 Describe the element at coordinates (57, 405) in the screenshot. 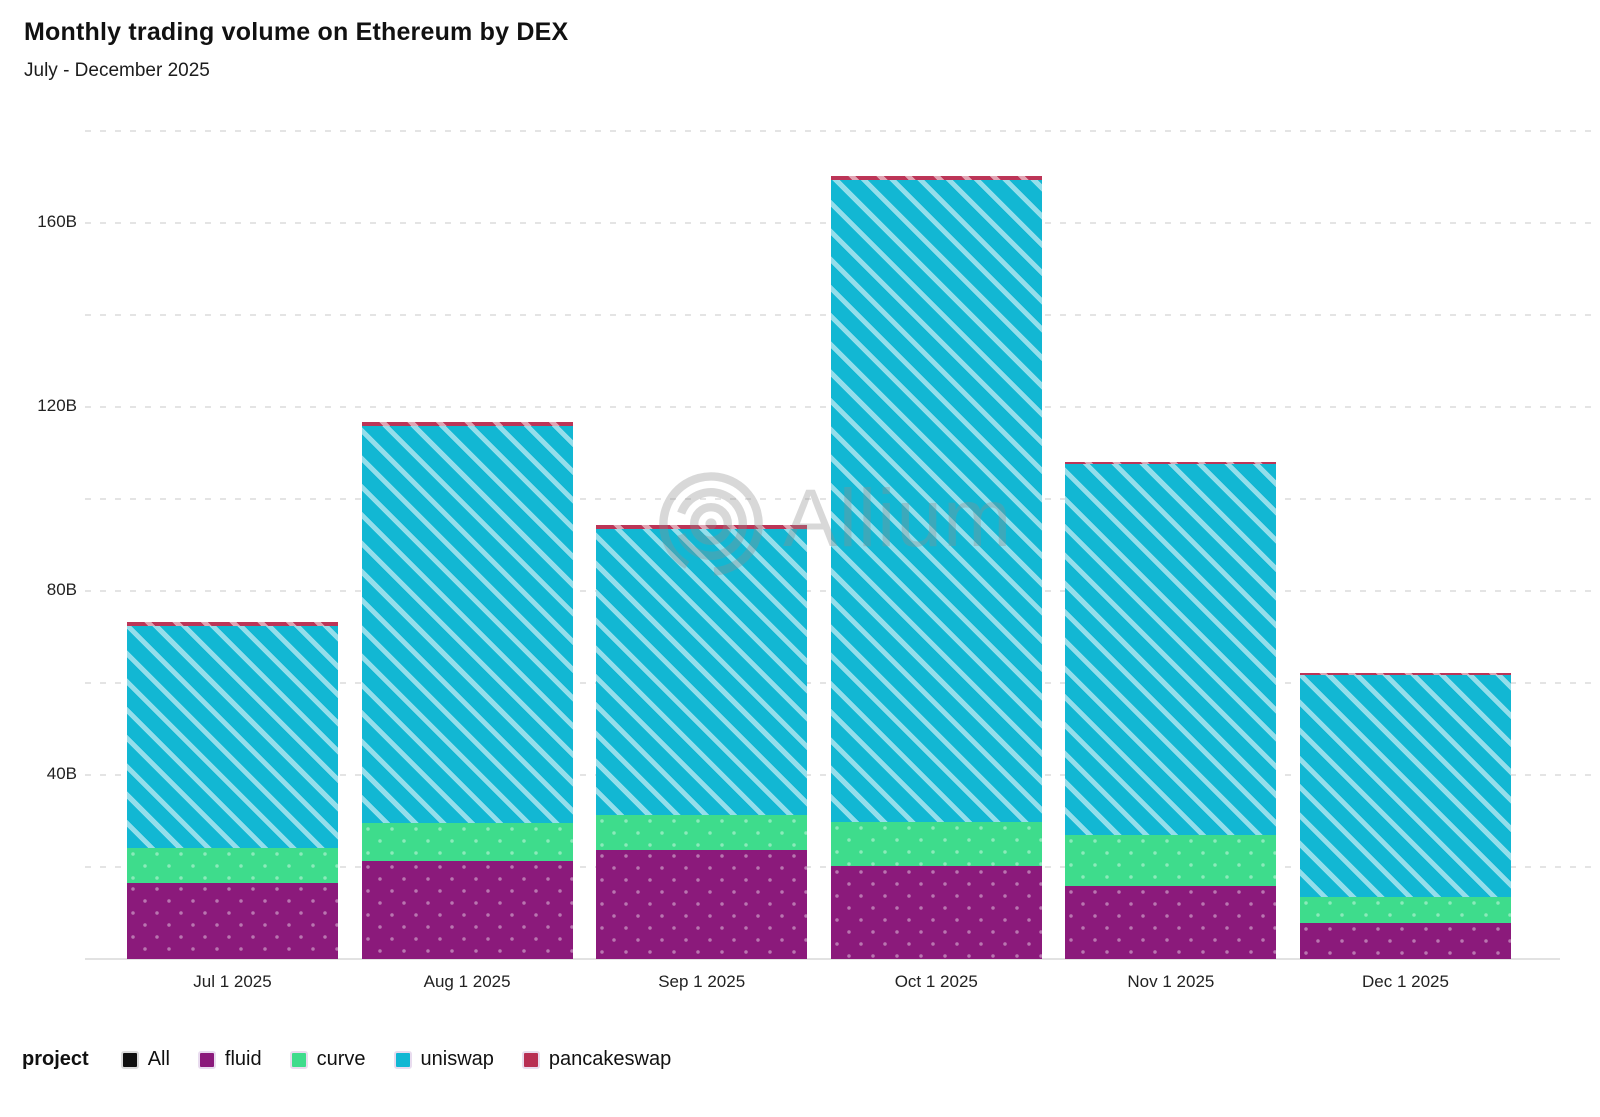

I see `y-axis-label: 120B` at that location.